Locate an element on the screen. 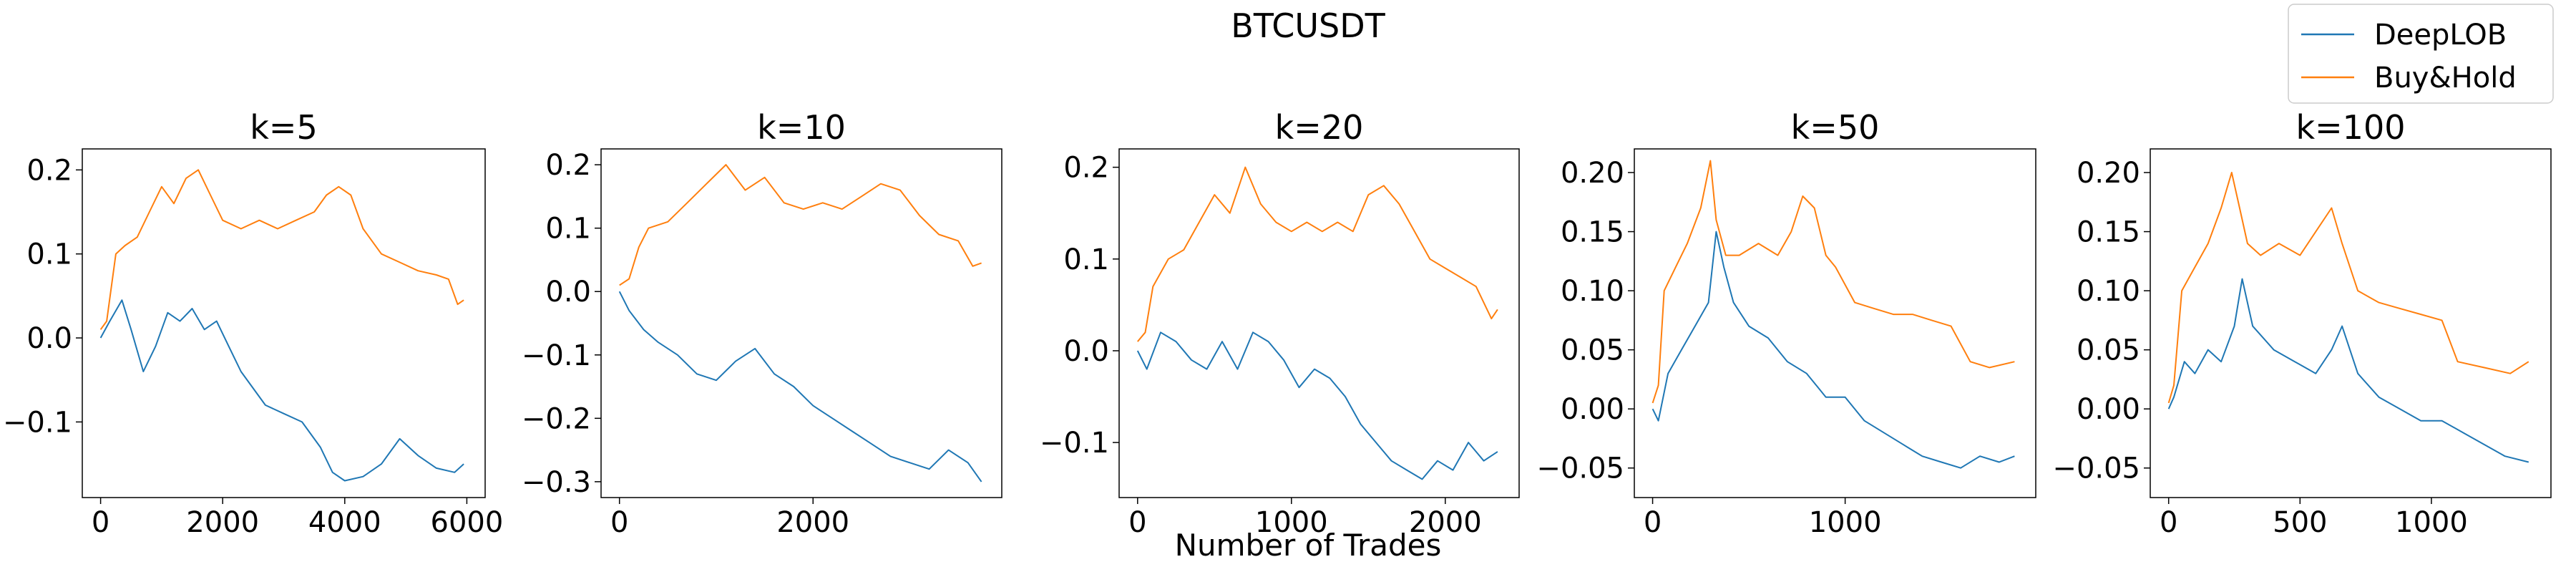 Image resolution: width=2576 pixels, height=567 pixels. subplot-title: k=10 is located at coordinates (801, 127).